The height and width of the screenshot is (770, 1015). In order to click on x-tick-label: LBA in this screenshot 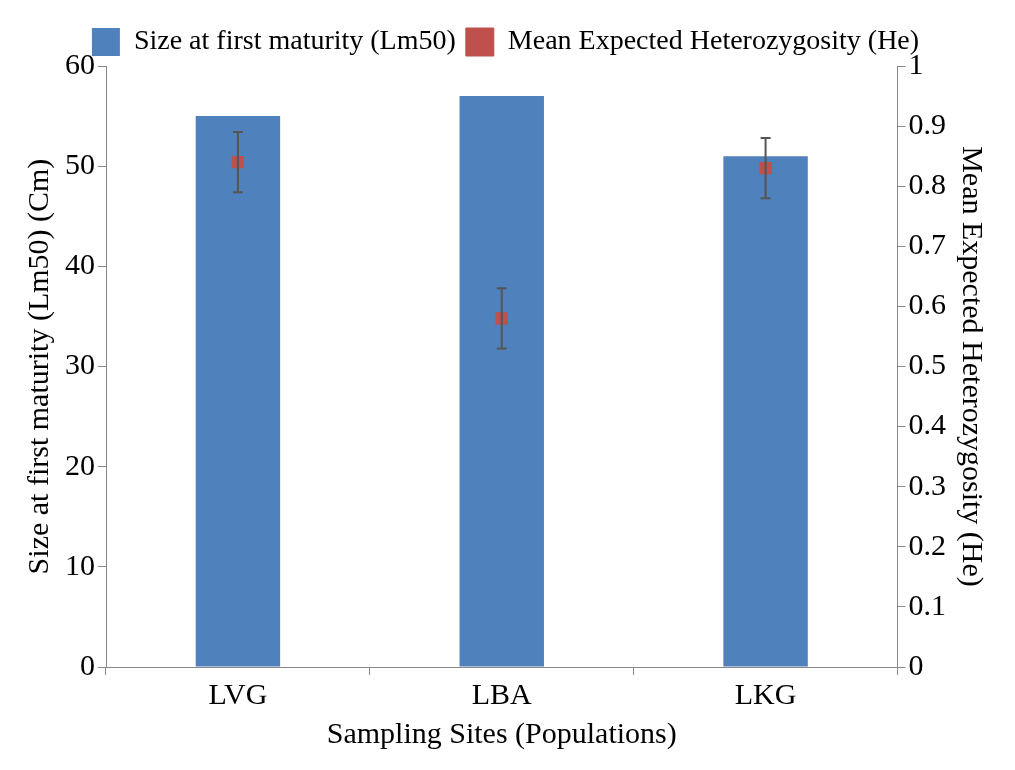, I will do `click(502, 693)`.